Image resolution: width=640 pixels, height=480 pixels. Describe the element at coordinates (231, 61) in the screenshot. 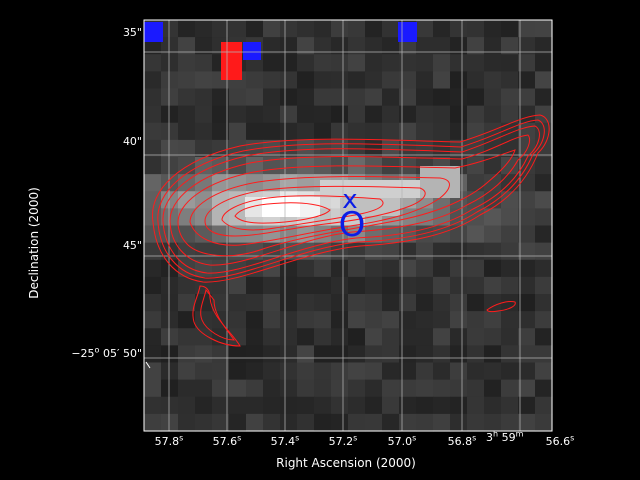

I see `pixel-red` at that location.